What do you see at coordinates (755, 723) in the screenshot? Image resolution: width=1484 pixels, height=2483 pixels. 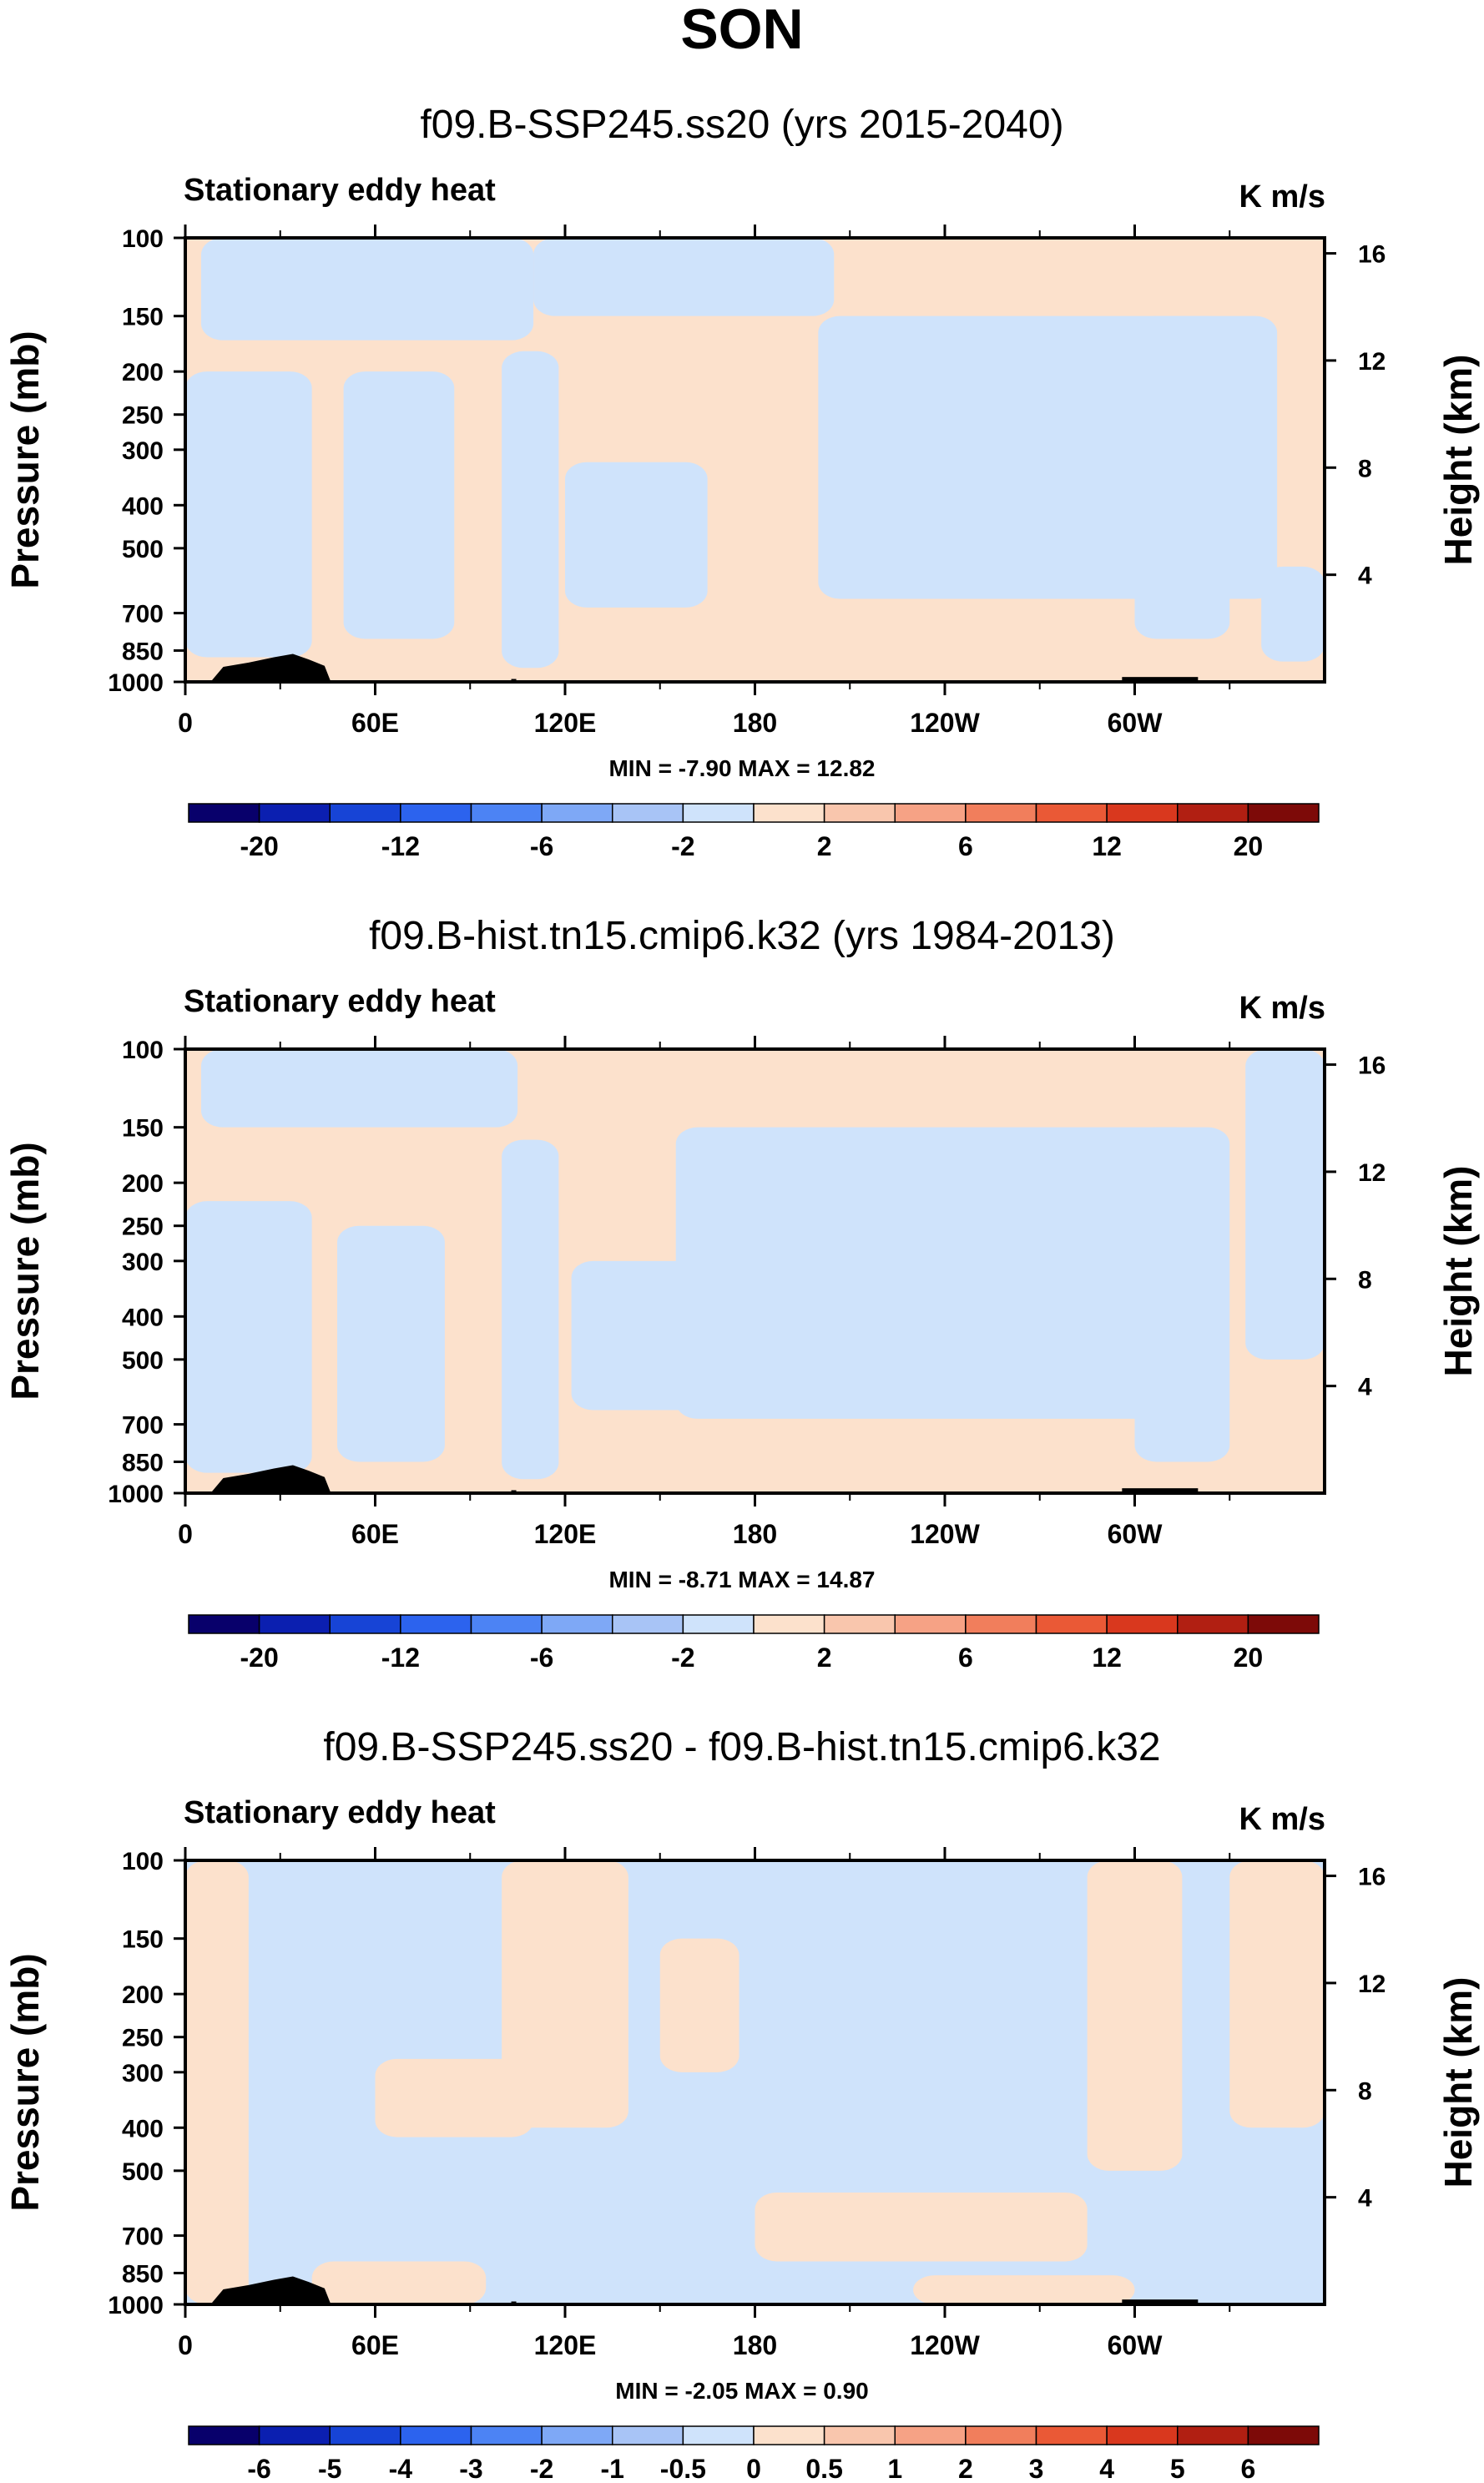 I see `x-tick-label: 180` at bounding box center [755, 723].